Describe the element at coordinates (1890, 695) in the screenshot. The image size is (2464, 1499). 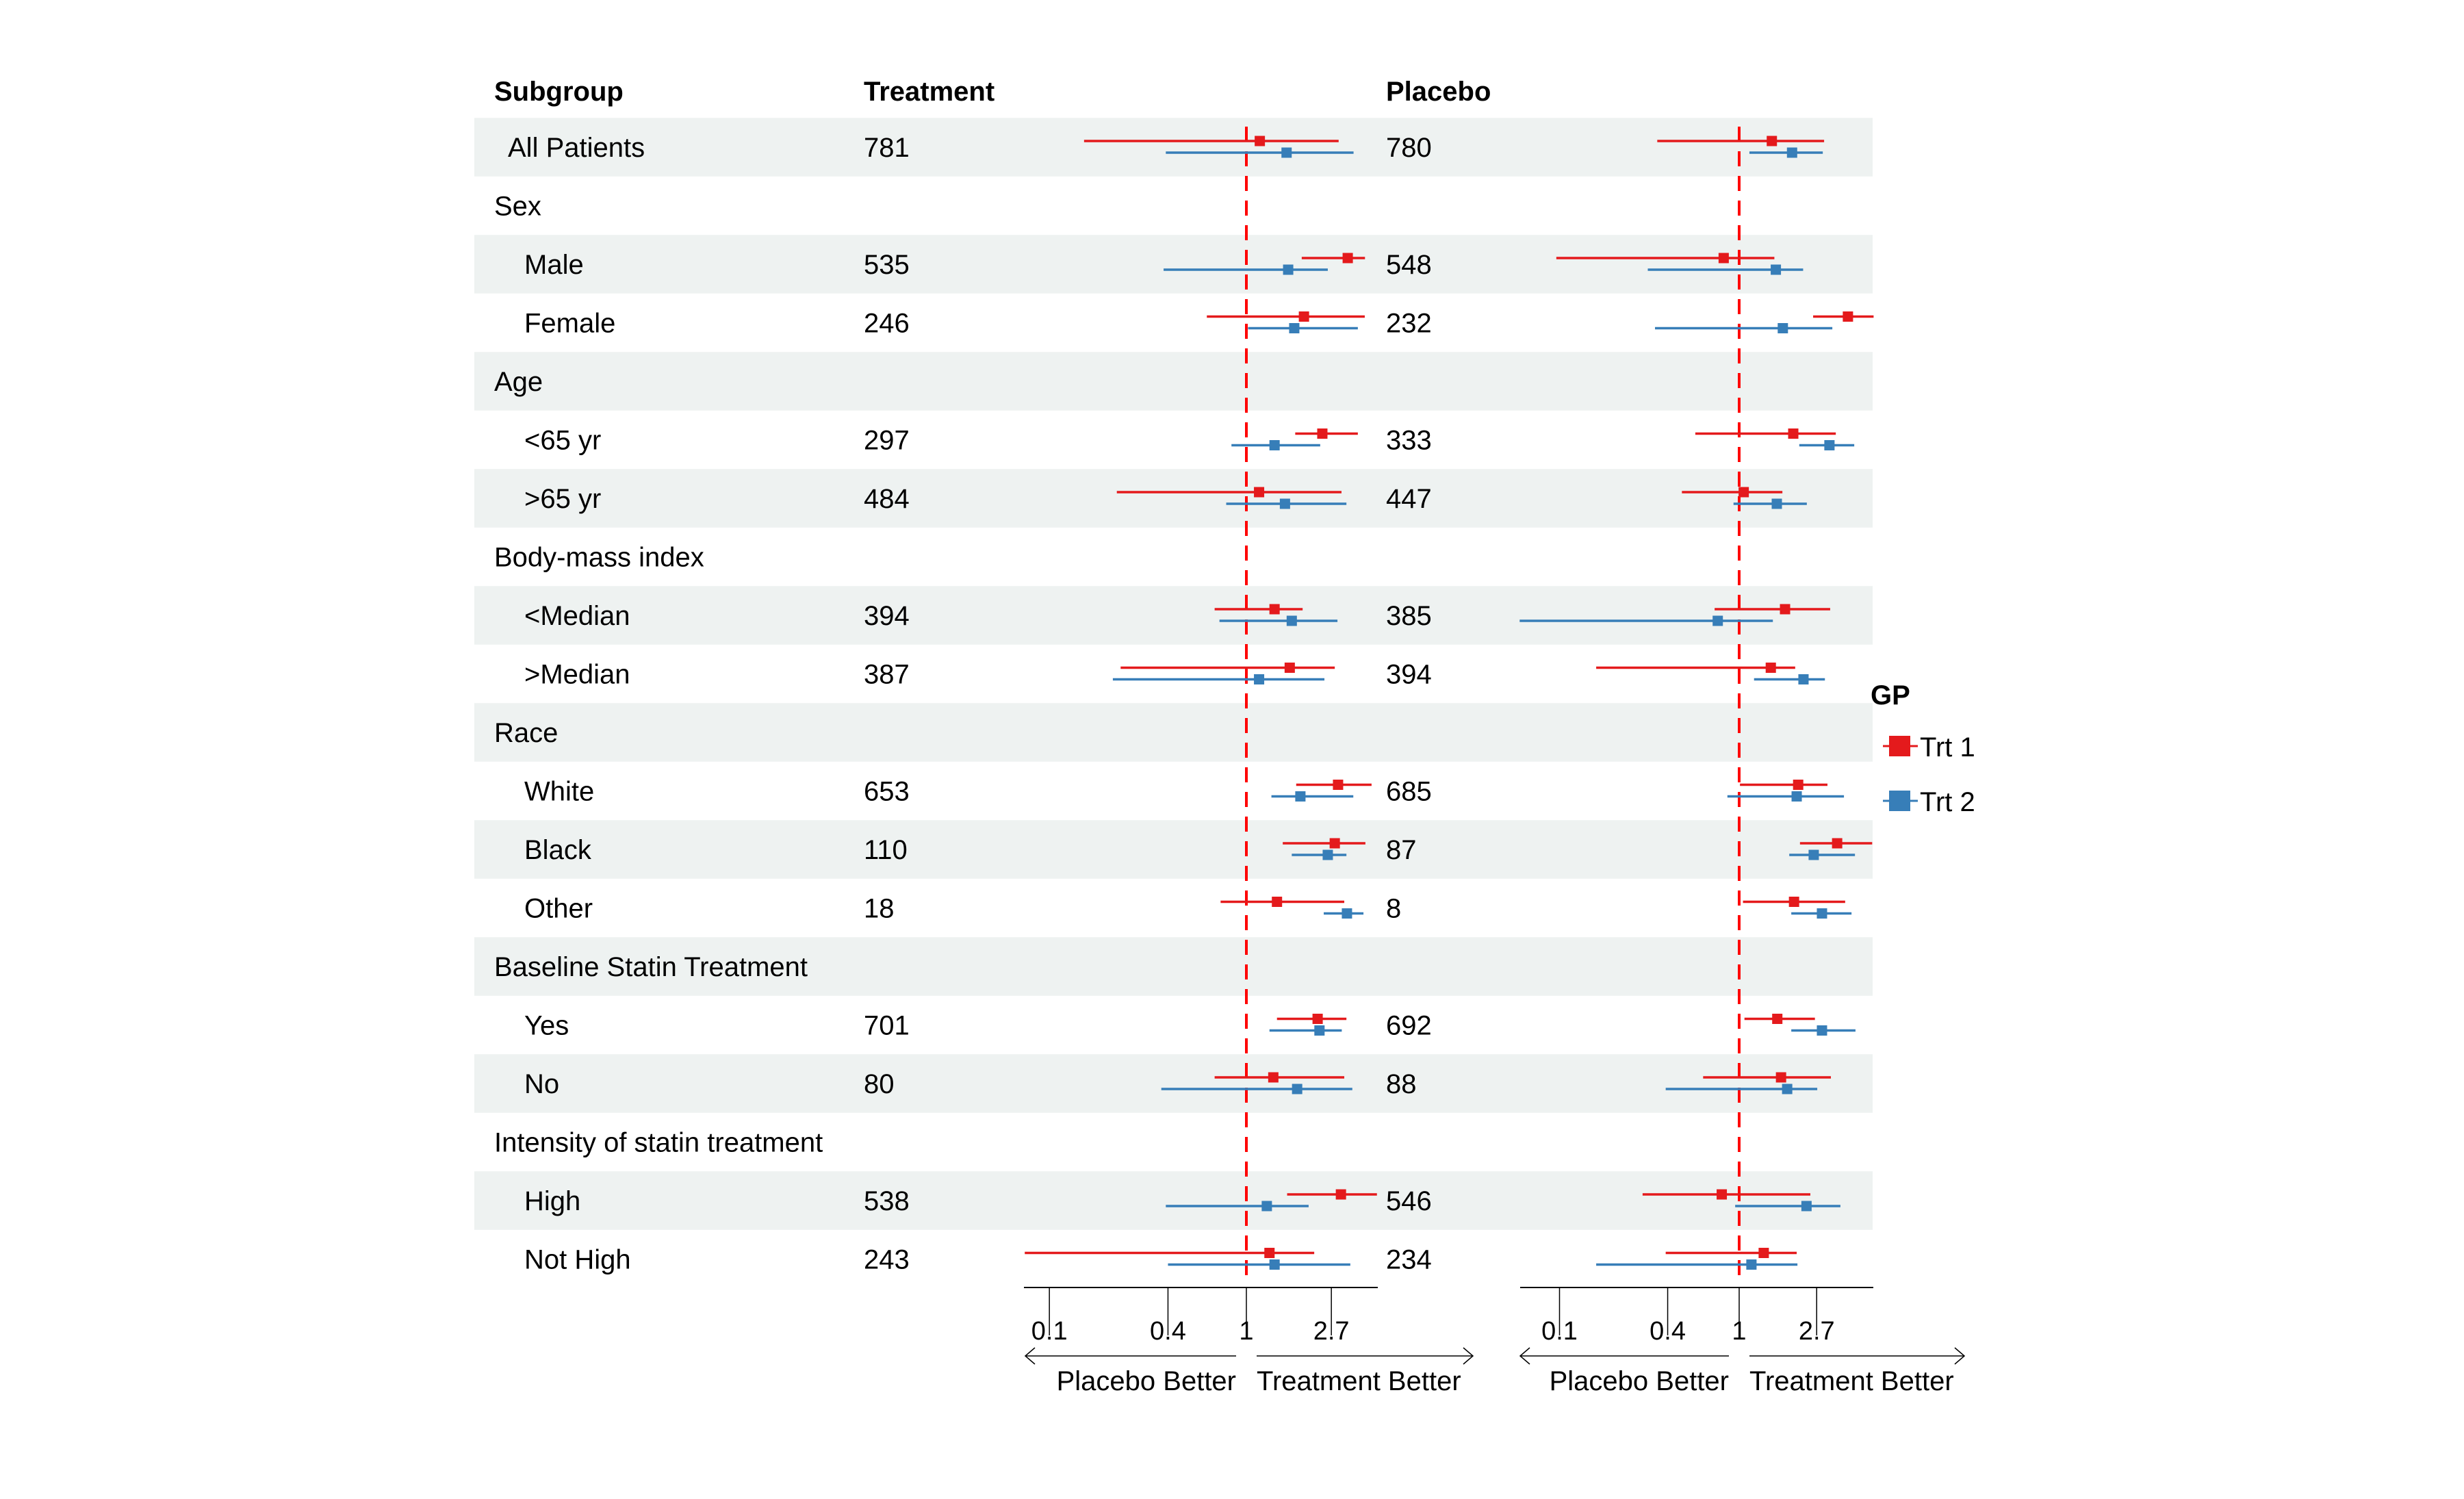
I see `legend-title: GP` at that location.